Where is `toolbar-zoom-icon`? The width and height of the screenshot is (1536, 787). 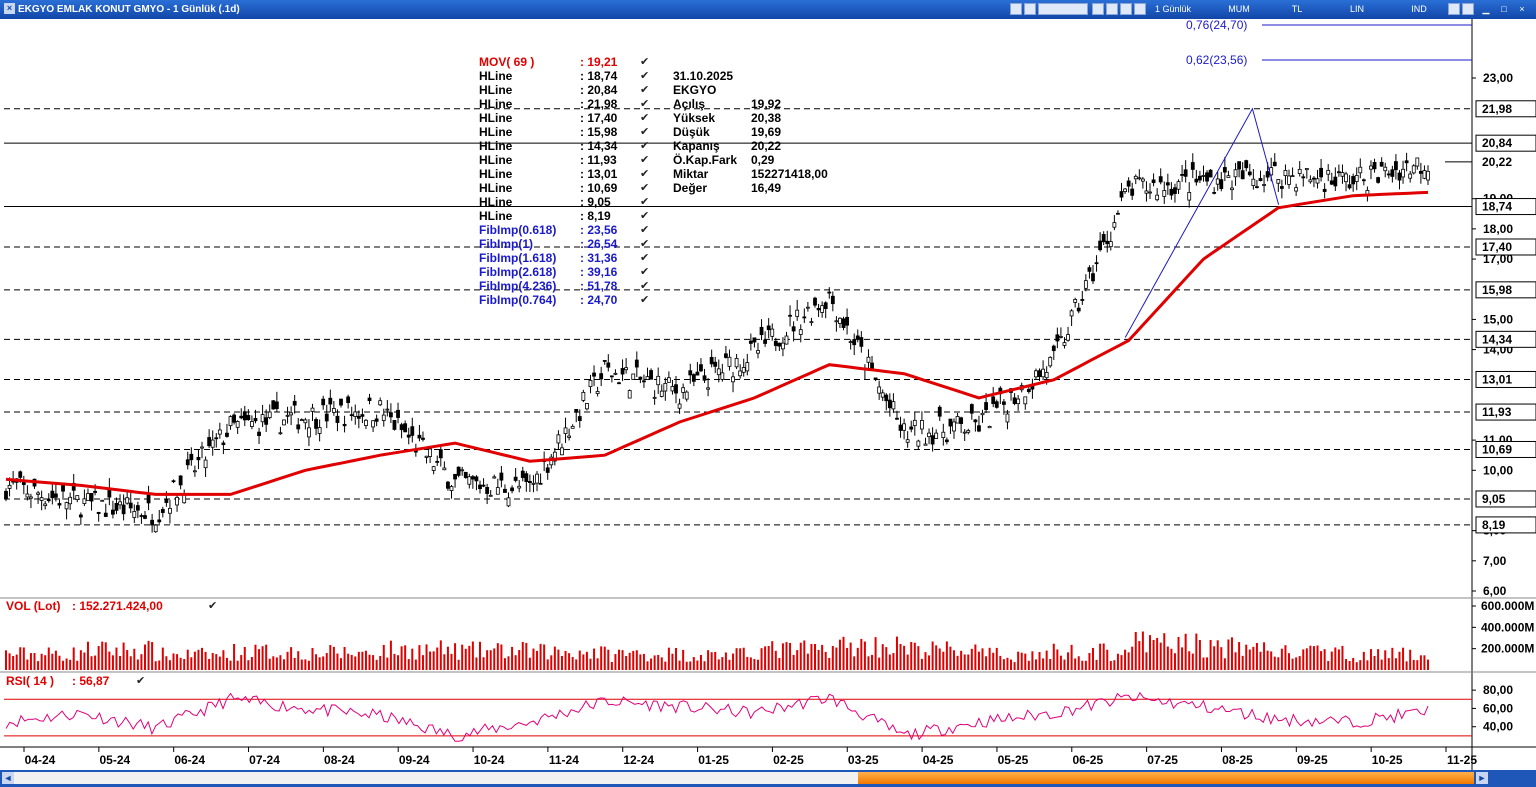
toolbar-zoom-icon is located at coordinates (1140, 9).